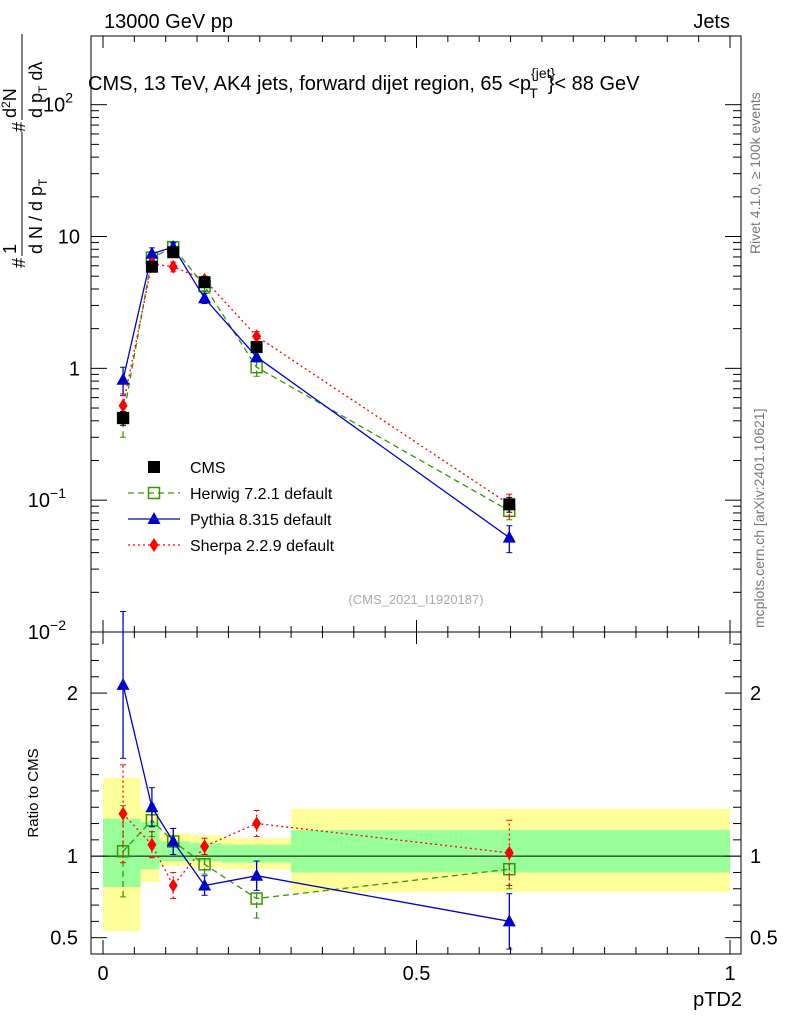  What do you see at coordinates (47, 498) in the screenshot?
I see `main-y-tick-label: 10⁻¹` at bounding box center [47, 498].